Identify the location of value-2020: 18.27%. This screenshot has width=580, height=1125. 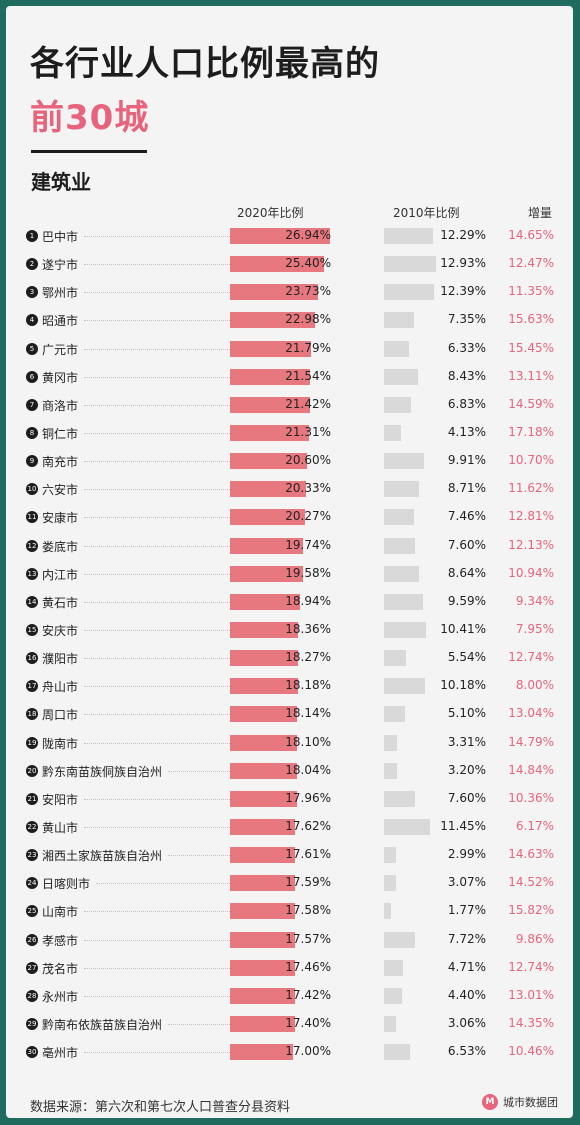
(308, 657).